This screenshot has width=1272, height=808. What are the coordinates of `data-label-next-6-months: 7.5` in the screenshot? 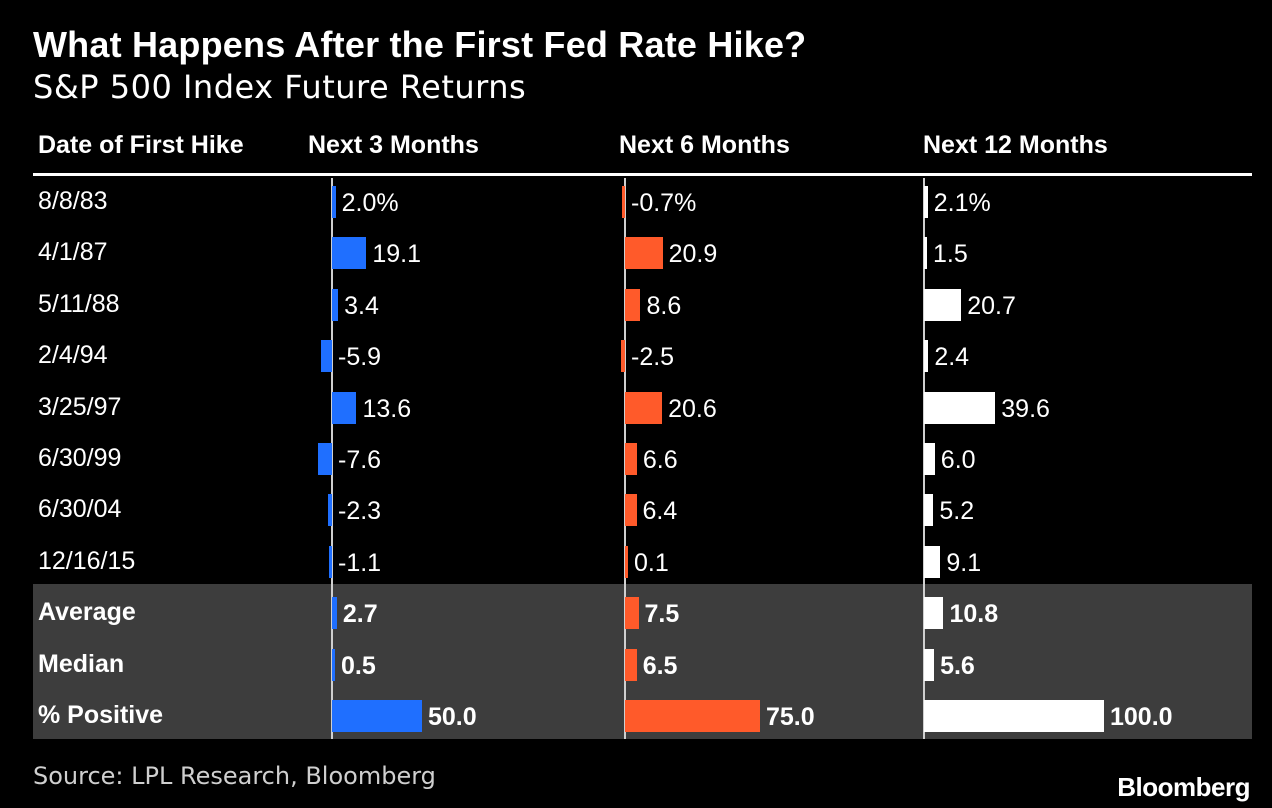 It's located at (662, 614).